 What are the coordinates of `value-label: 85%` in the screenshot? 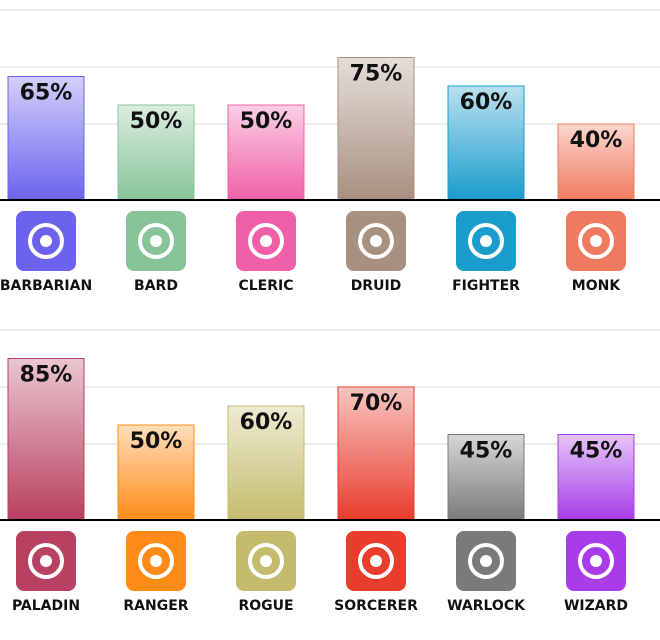 It's located at (46, 375).